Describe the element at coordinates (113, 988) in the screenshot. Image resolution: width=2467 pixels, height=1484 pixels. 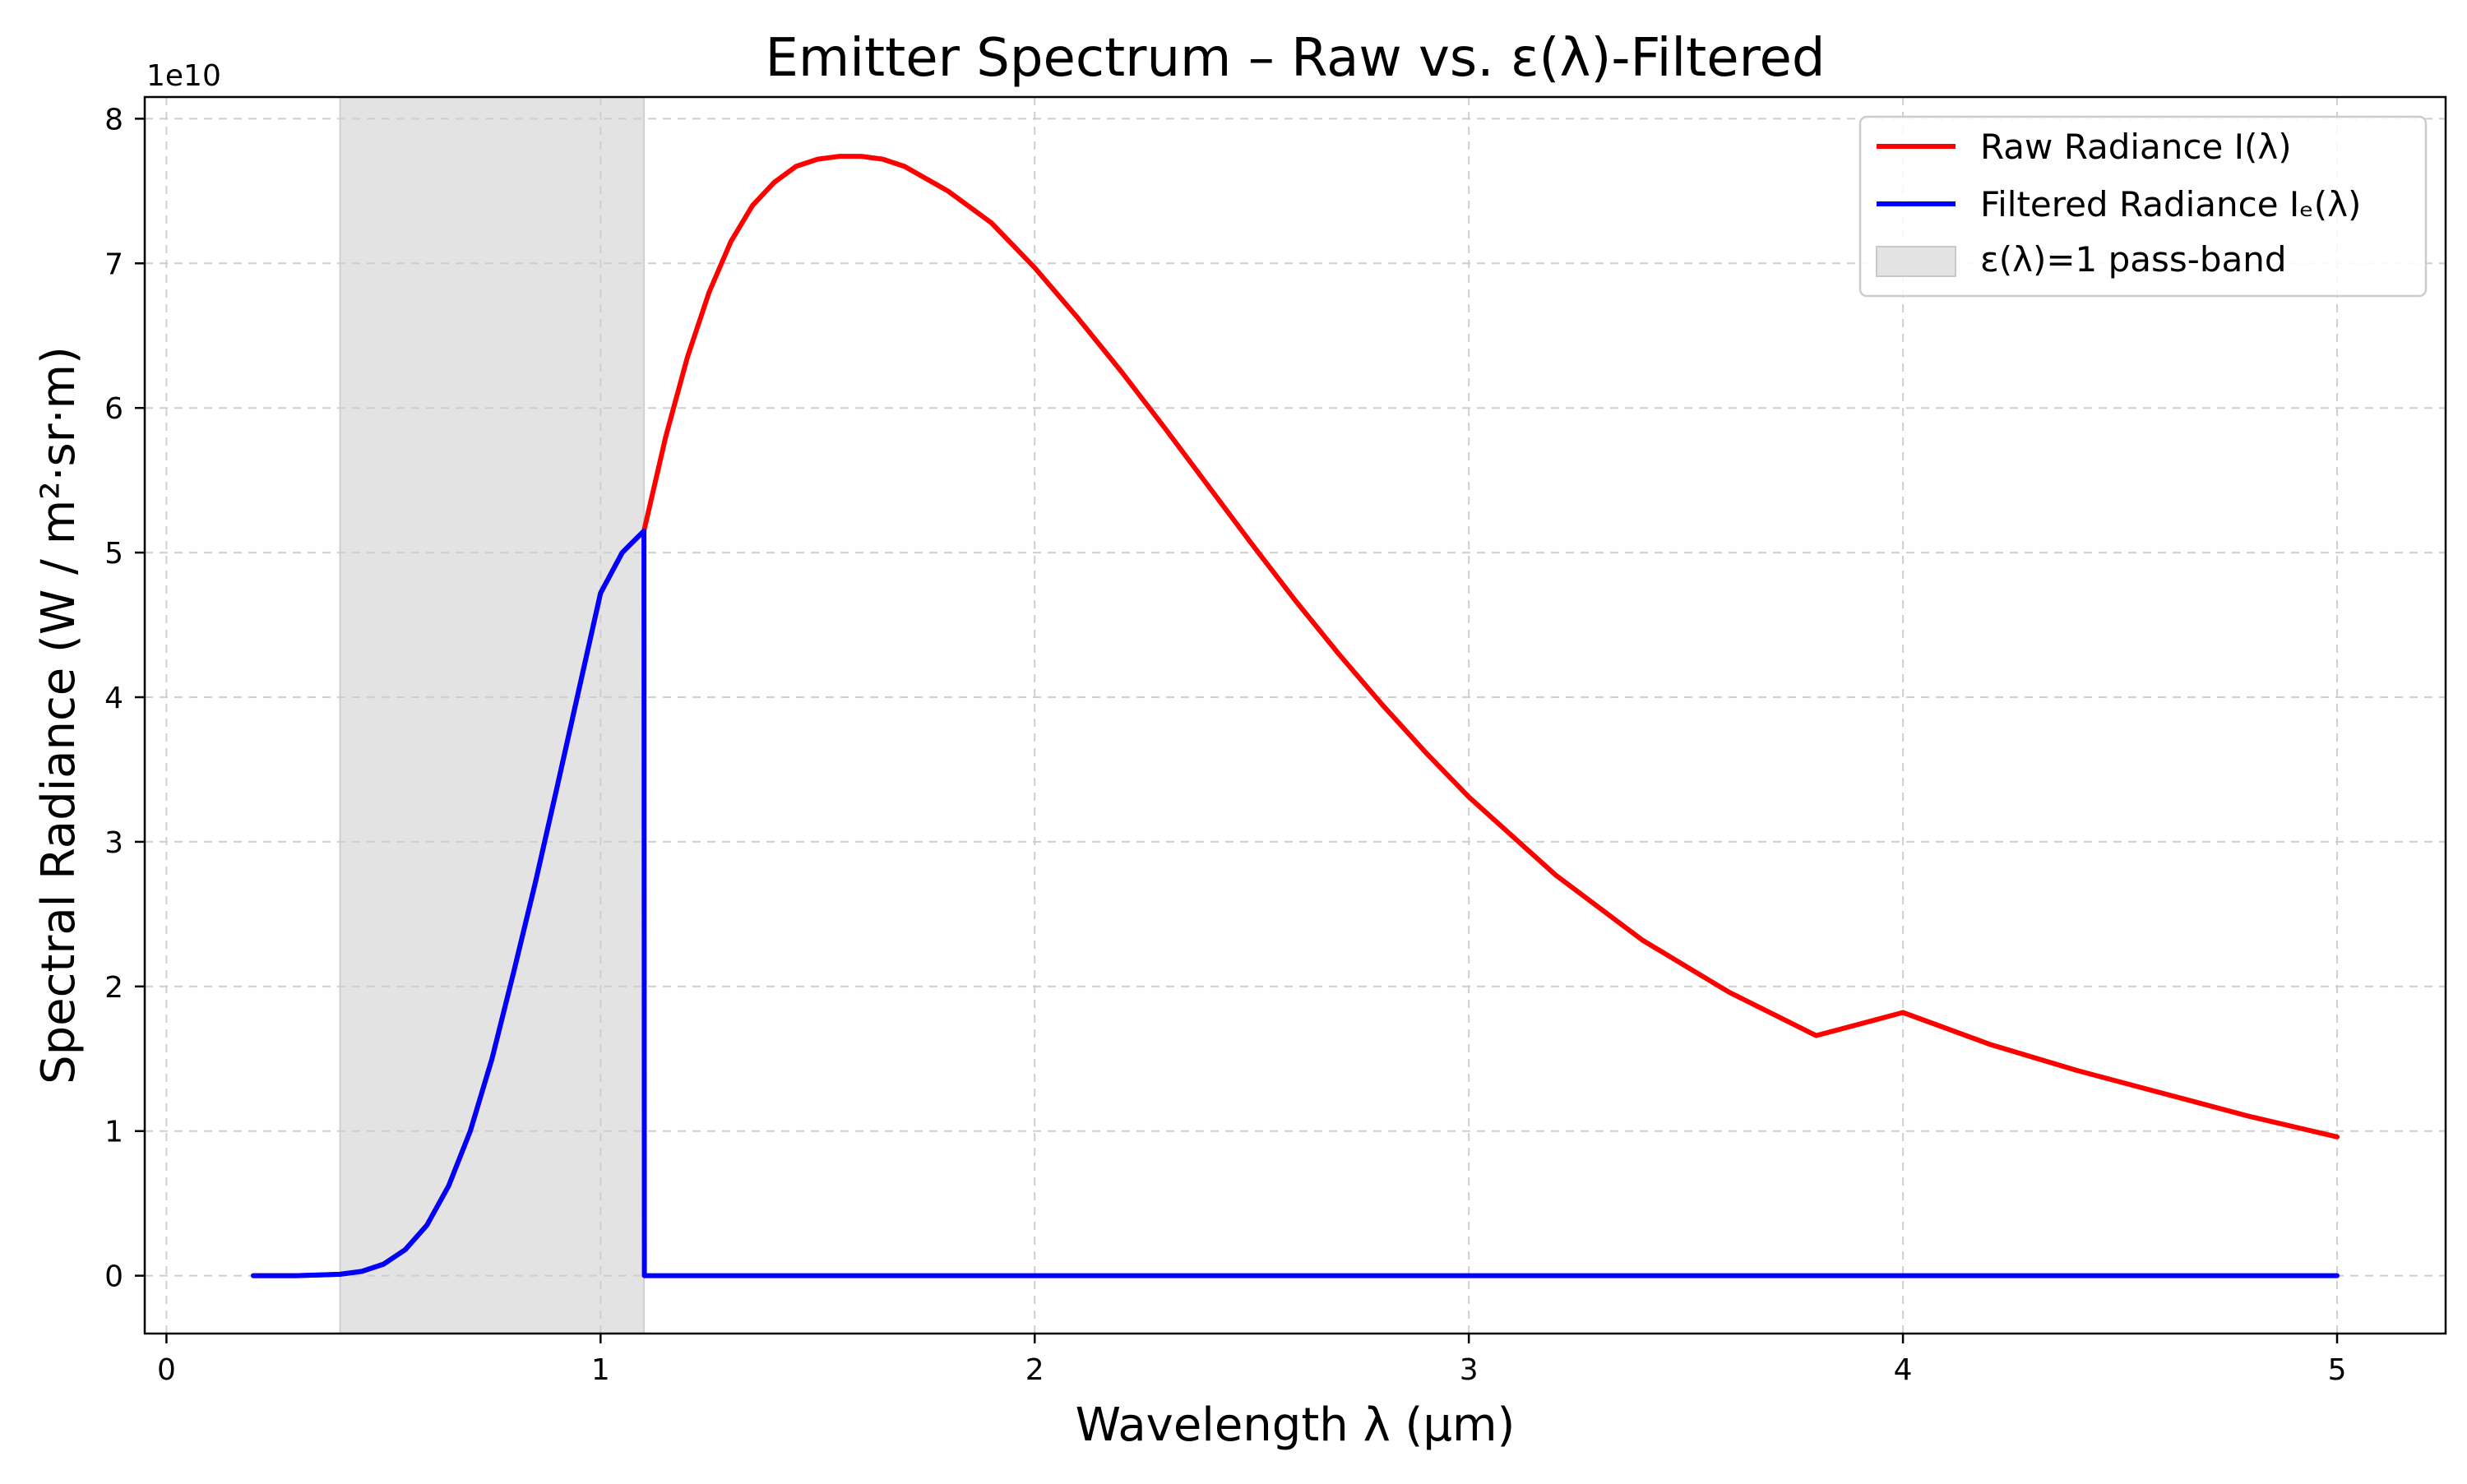
I see `y-tick-label-2: 2` at that location.